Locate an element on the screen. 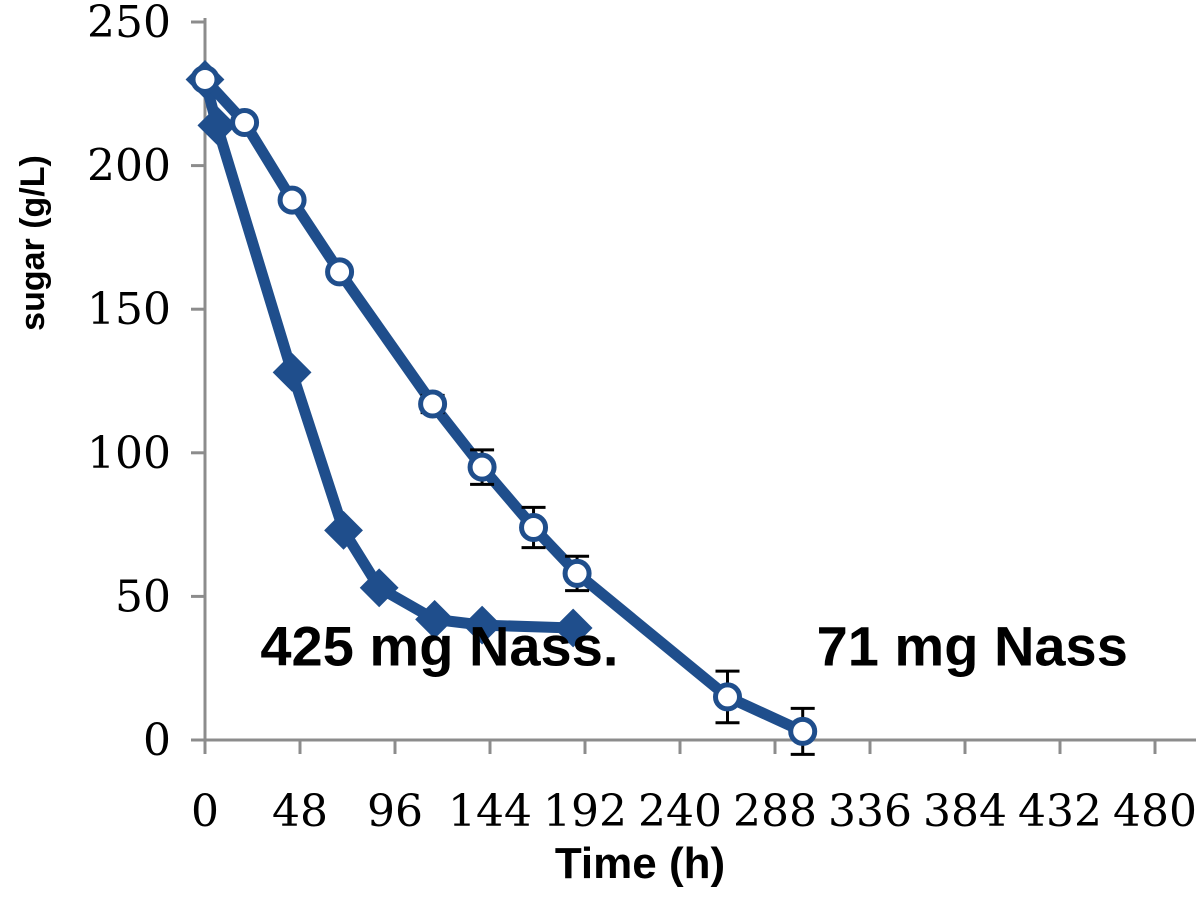  y-tick-label: 0 is located at coordinates (157, 740).